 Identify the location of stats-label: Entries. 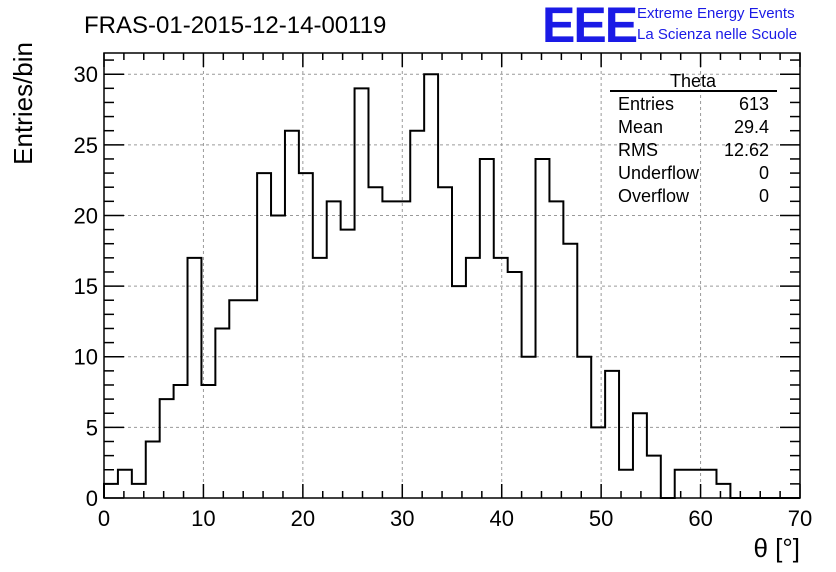
(646, 104).